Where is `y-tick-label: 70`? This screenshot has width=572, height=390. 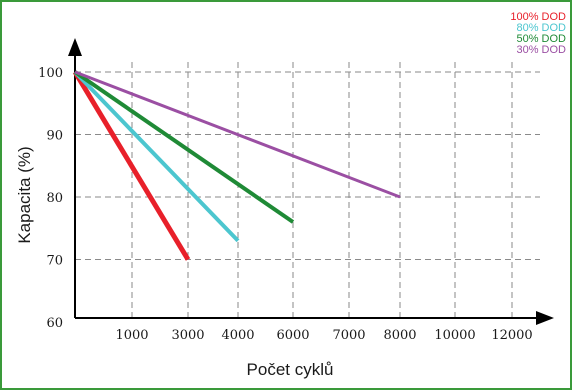
y-tick-label: 70 is located at coordinates (54, 261).